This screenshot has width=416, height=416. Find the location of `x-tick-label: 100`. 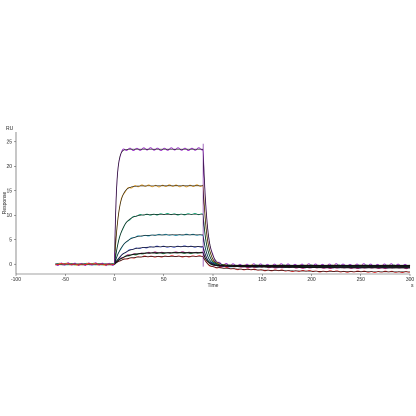

x-tick-label: 100 is located at coordinates (213, 280).